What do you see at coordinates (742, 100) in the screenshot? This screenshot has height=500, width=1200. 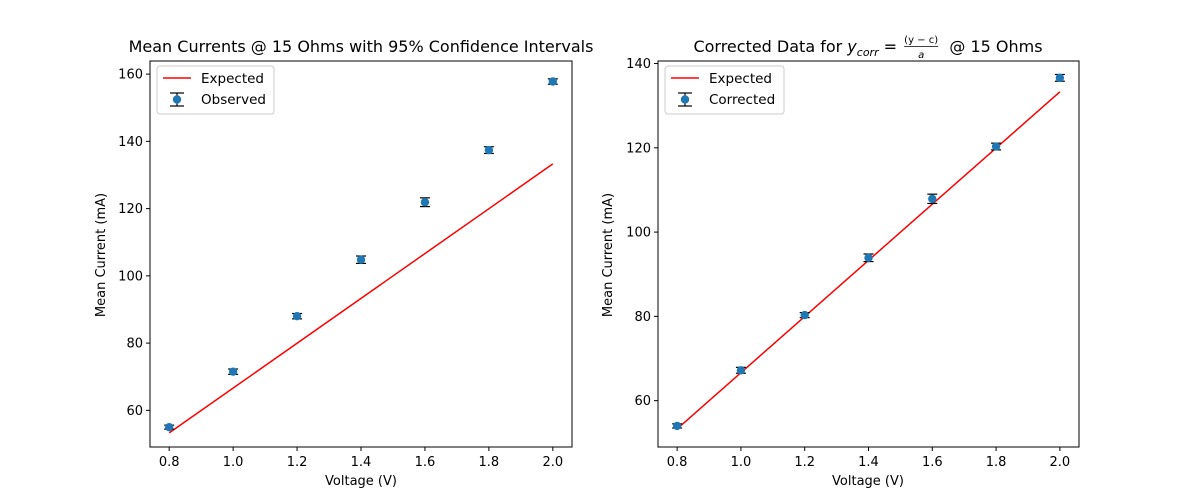 I see `chart-right-legend-corrected: Corrected` at bounding box center [742, 100].